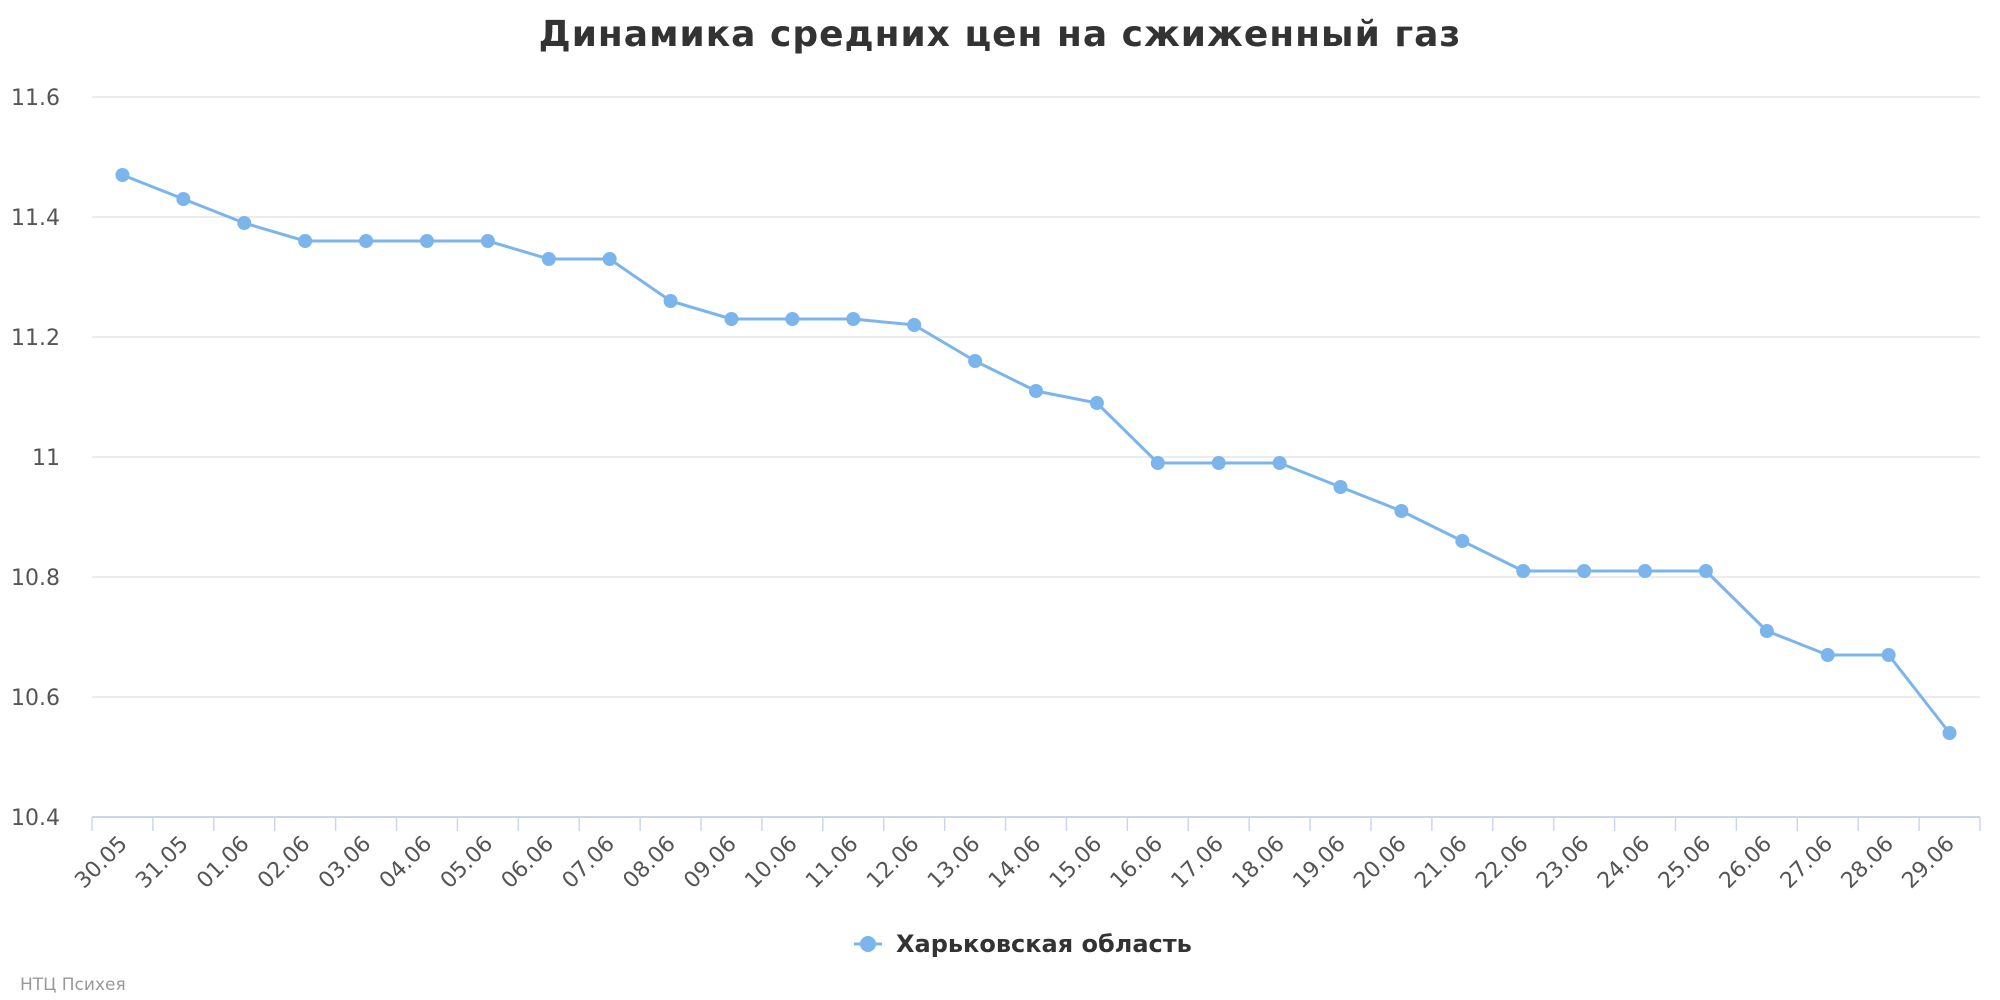 The image size is (2000, 1000). What do you see at coordinates (1380, 863) in the screenshot?
I see `x-tick-label: 20.06` at bounding box center [1380, 863].